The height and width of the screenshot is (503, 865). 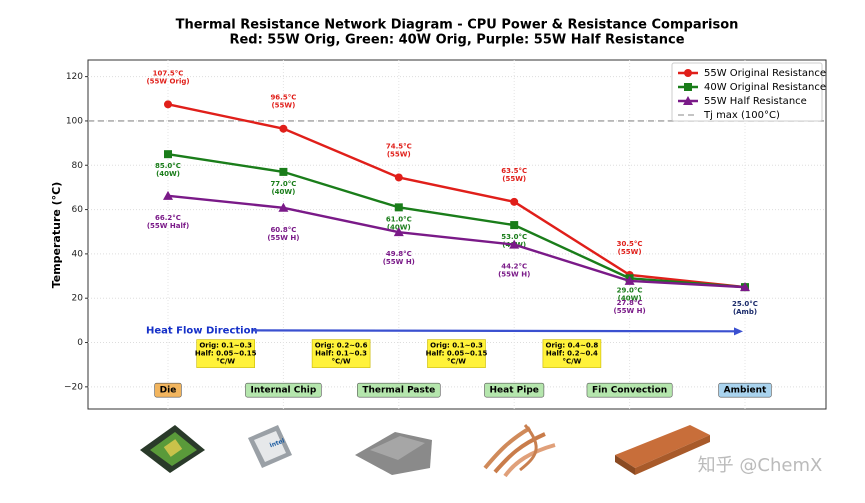 I want to click on value-label: 74.5°C, so click(x=399, y=146).